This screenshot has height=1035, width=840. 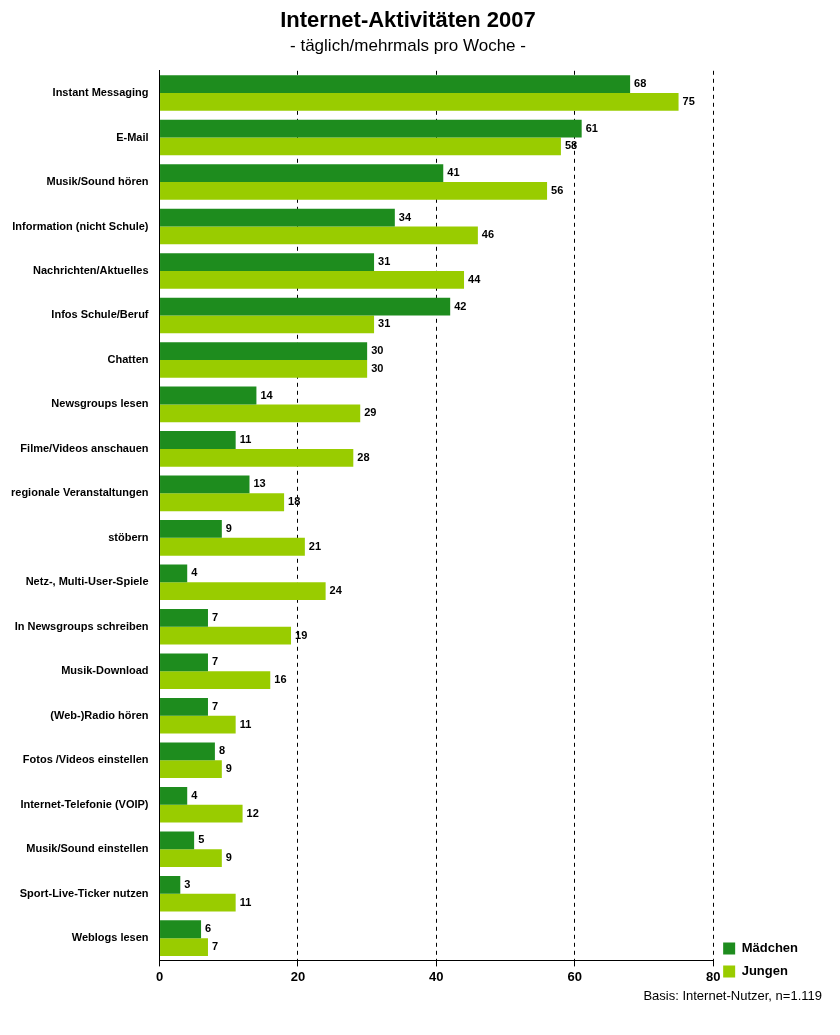 I want to click on y-tick-label: Newsgroups lesen, so click(x=100, y=403).